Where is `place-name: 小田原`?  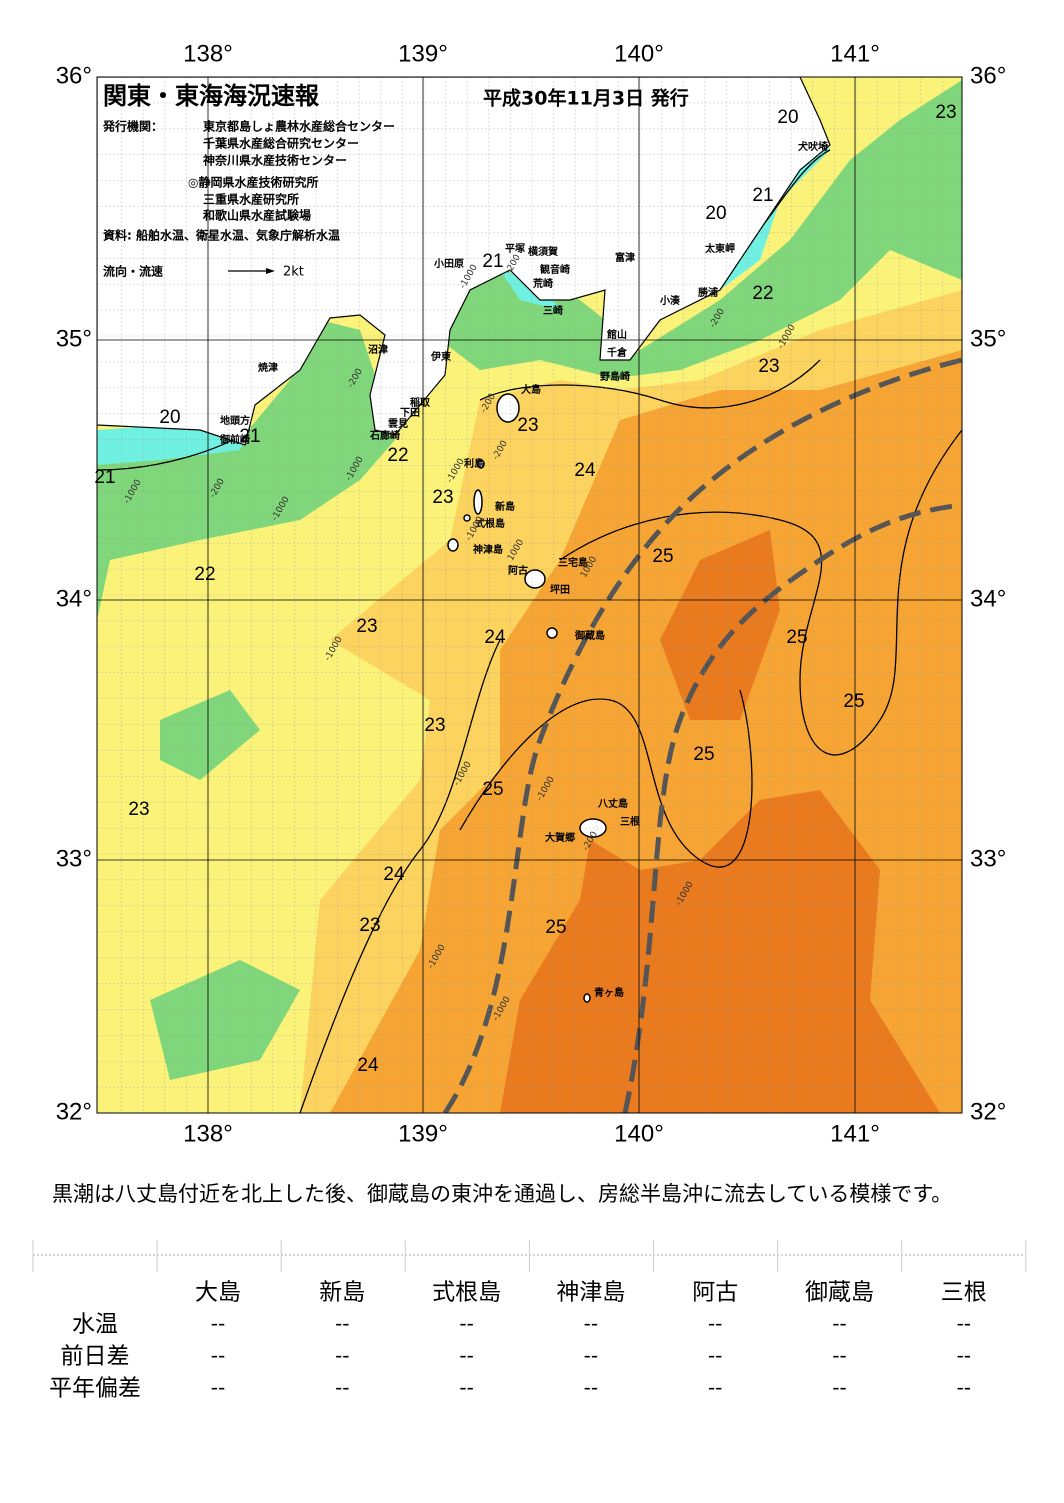
place-name: 小田原 is located at coordinates (448, 263).